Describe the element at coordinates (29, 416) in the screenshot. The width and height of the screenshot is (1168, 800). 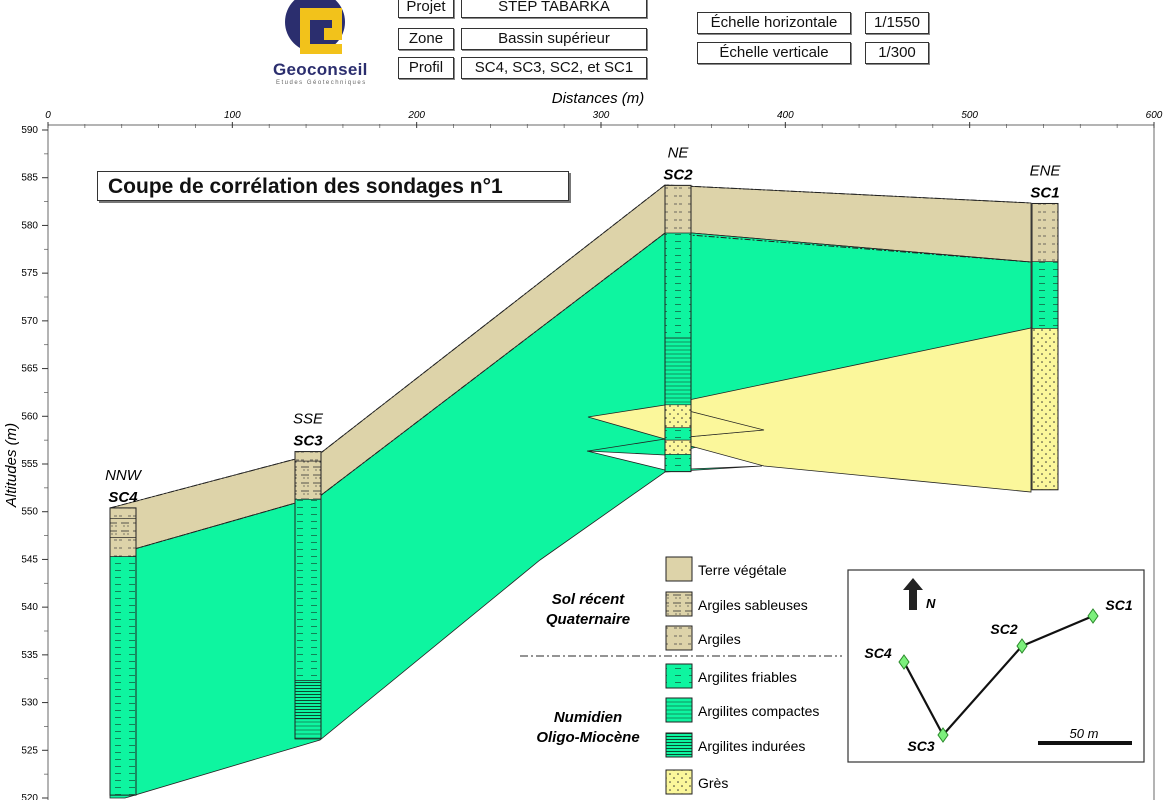
I see `y-tick-label: 560` at that location.